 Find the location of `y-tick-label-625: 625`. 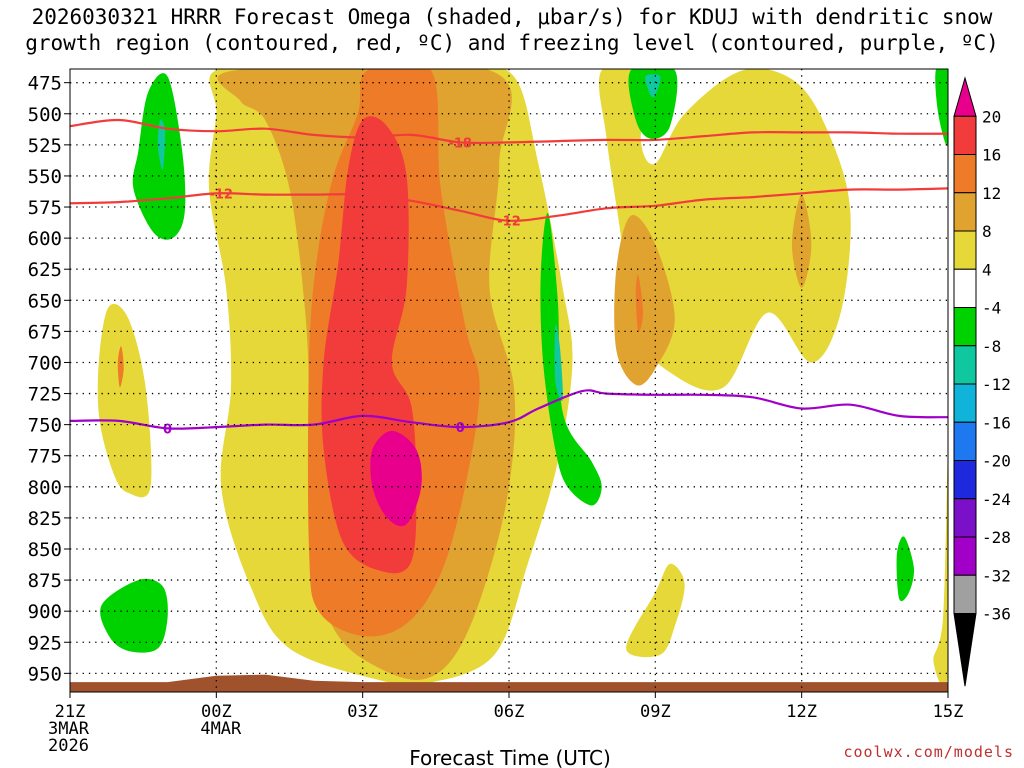

y-tick-label-625: 625 is located at coordinates (45, 270).